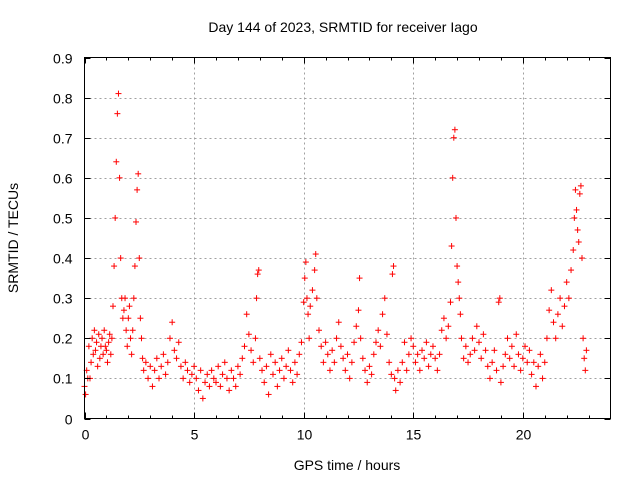  Describe the element at coordinates (63, 179) in the screenshot. I see `y-tick-label: 0.6` at that location.